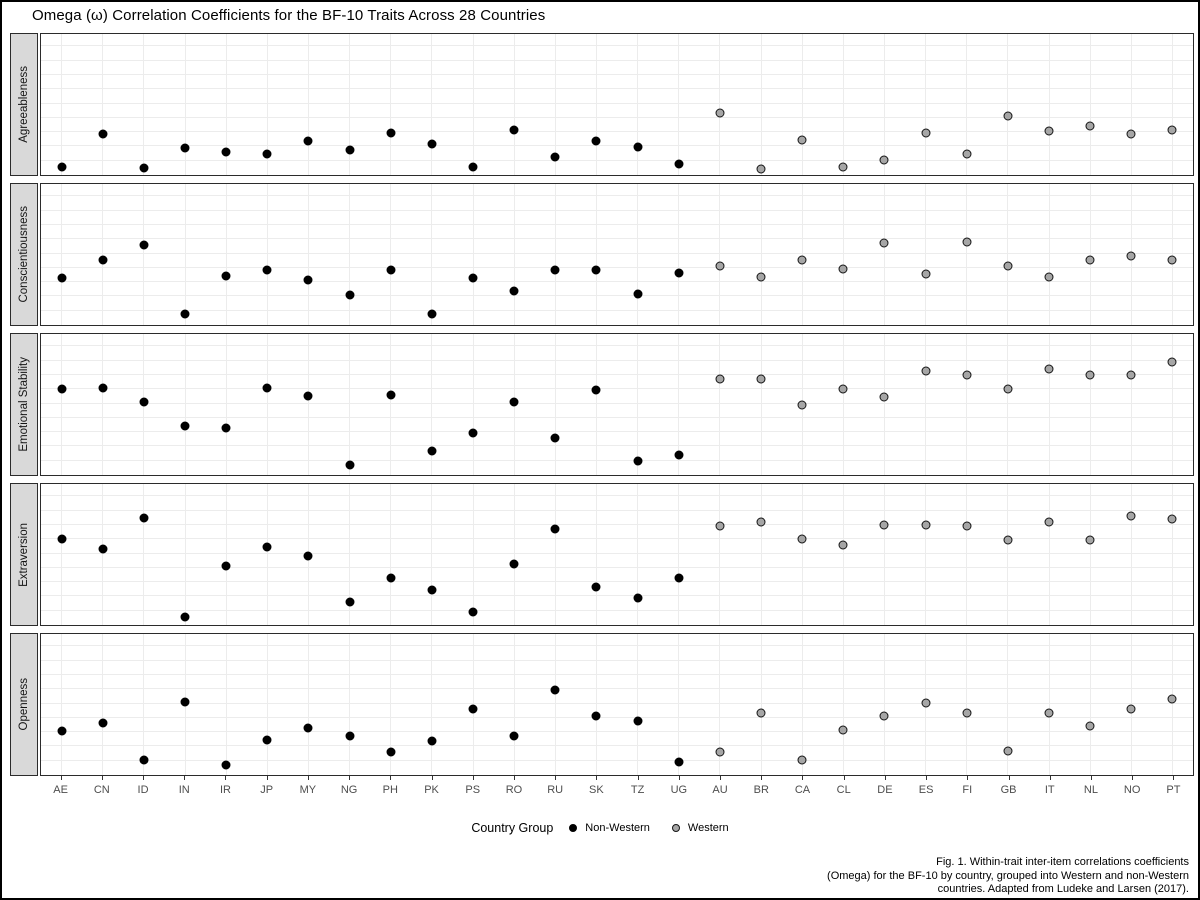 This screenshot has width=1200, height=900. What do you see at coordinates (143, 790) in the screenshot?
I see `x-tick-label-id: ID` at bounding box center [143, 790].